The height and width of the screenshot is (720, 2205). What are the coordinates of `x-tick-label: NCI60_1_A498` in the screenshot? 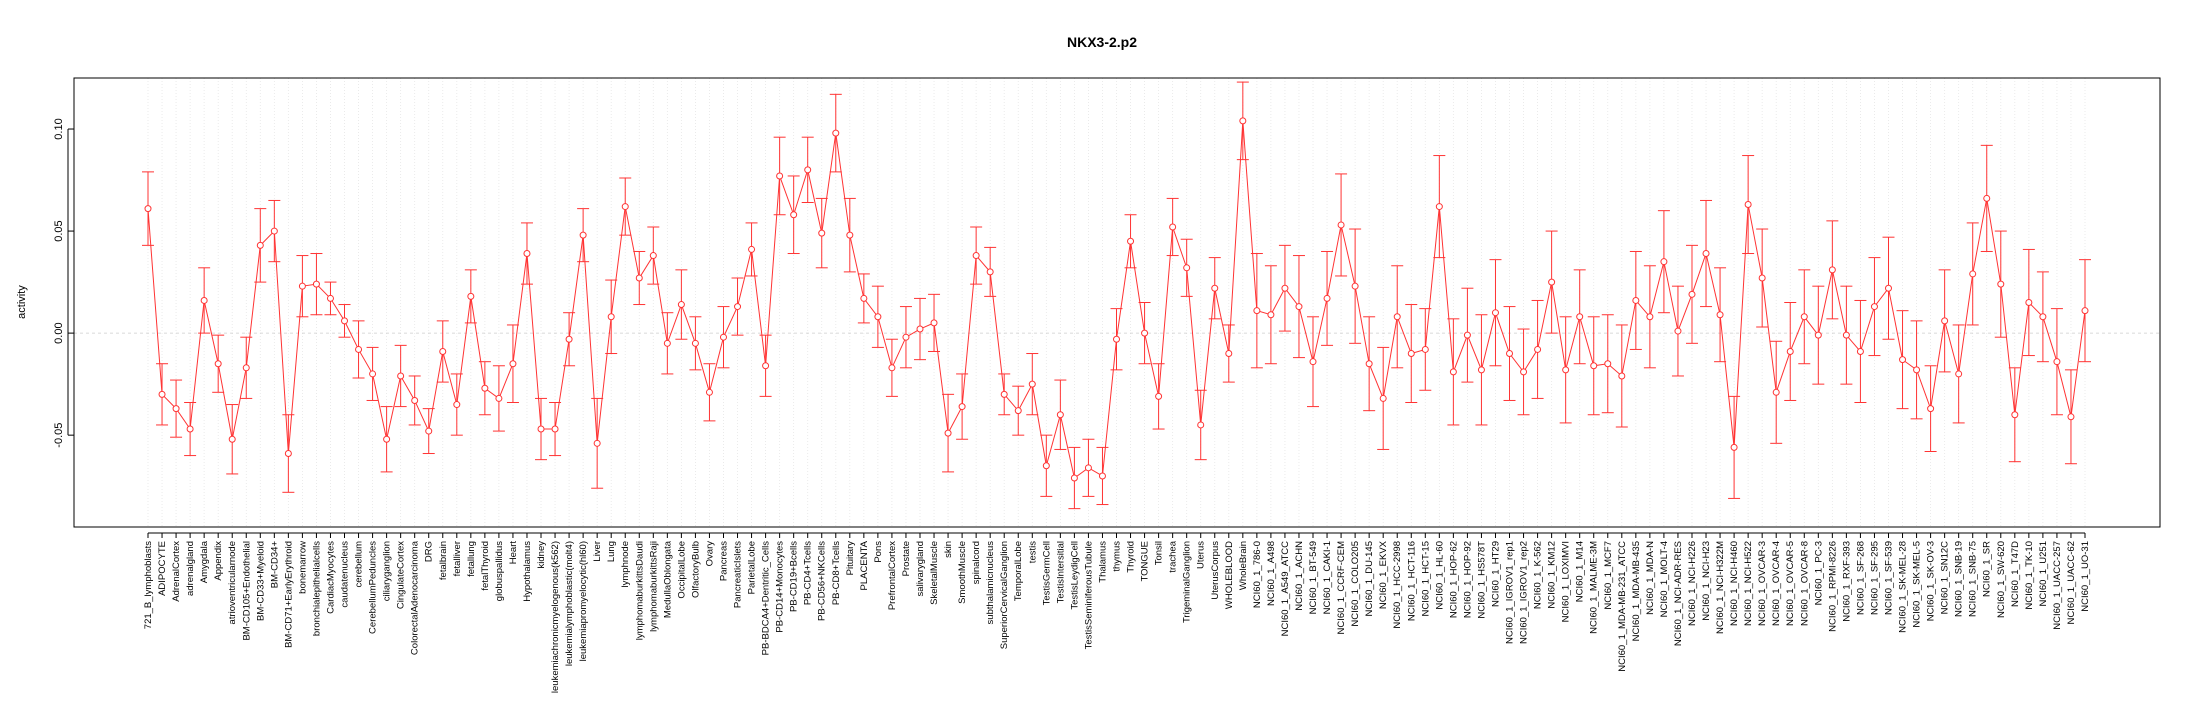 It's located at (1271, 573).